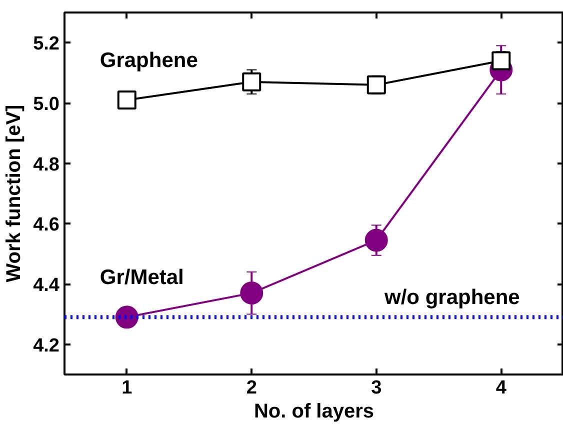 This screenshot has width=563, height=425. I want to click on y-tick-label: 4.8, so click(46, 165).